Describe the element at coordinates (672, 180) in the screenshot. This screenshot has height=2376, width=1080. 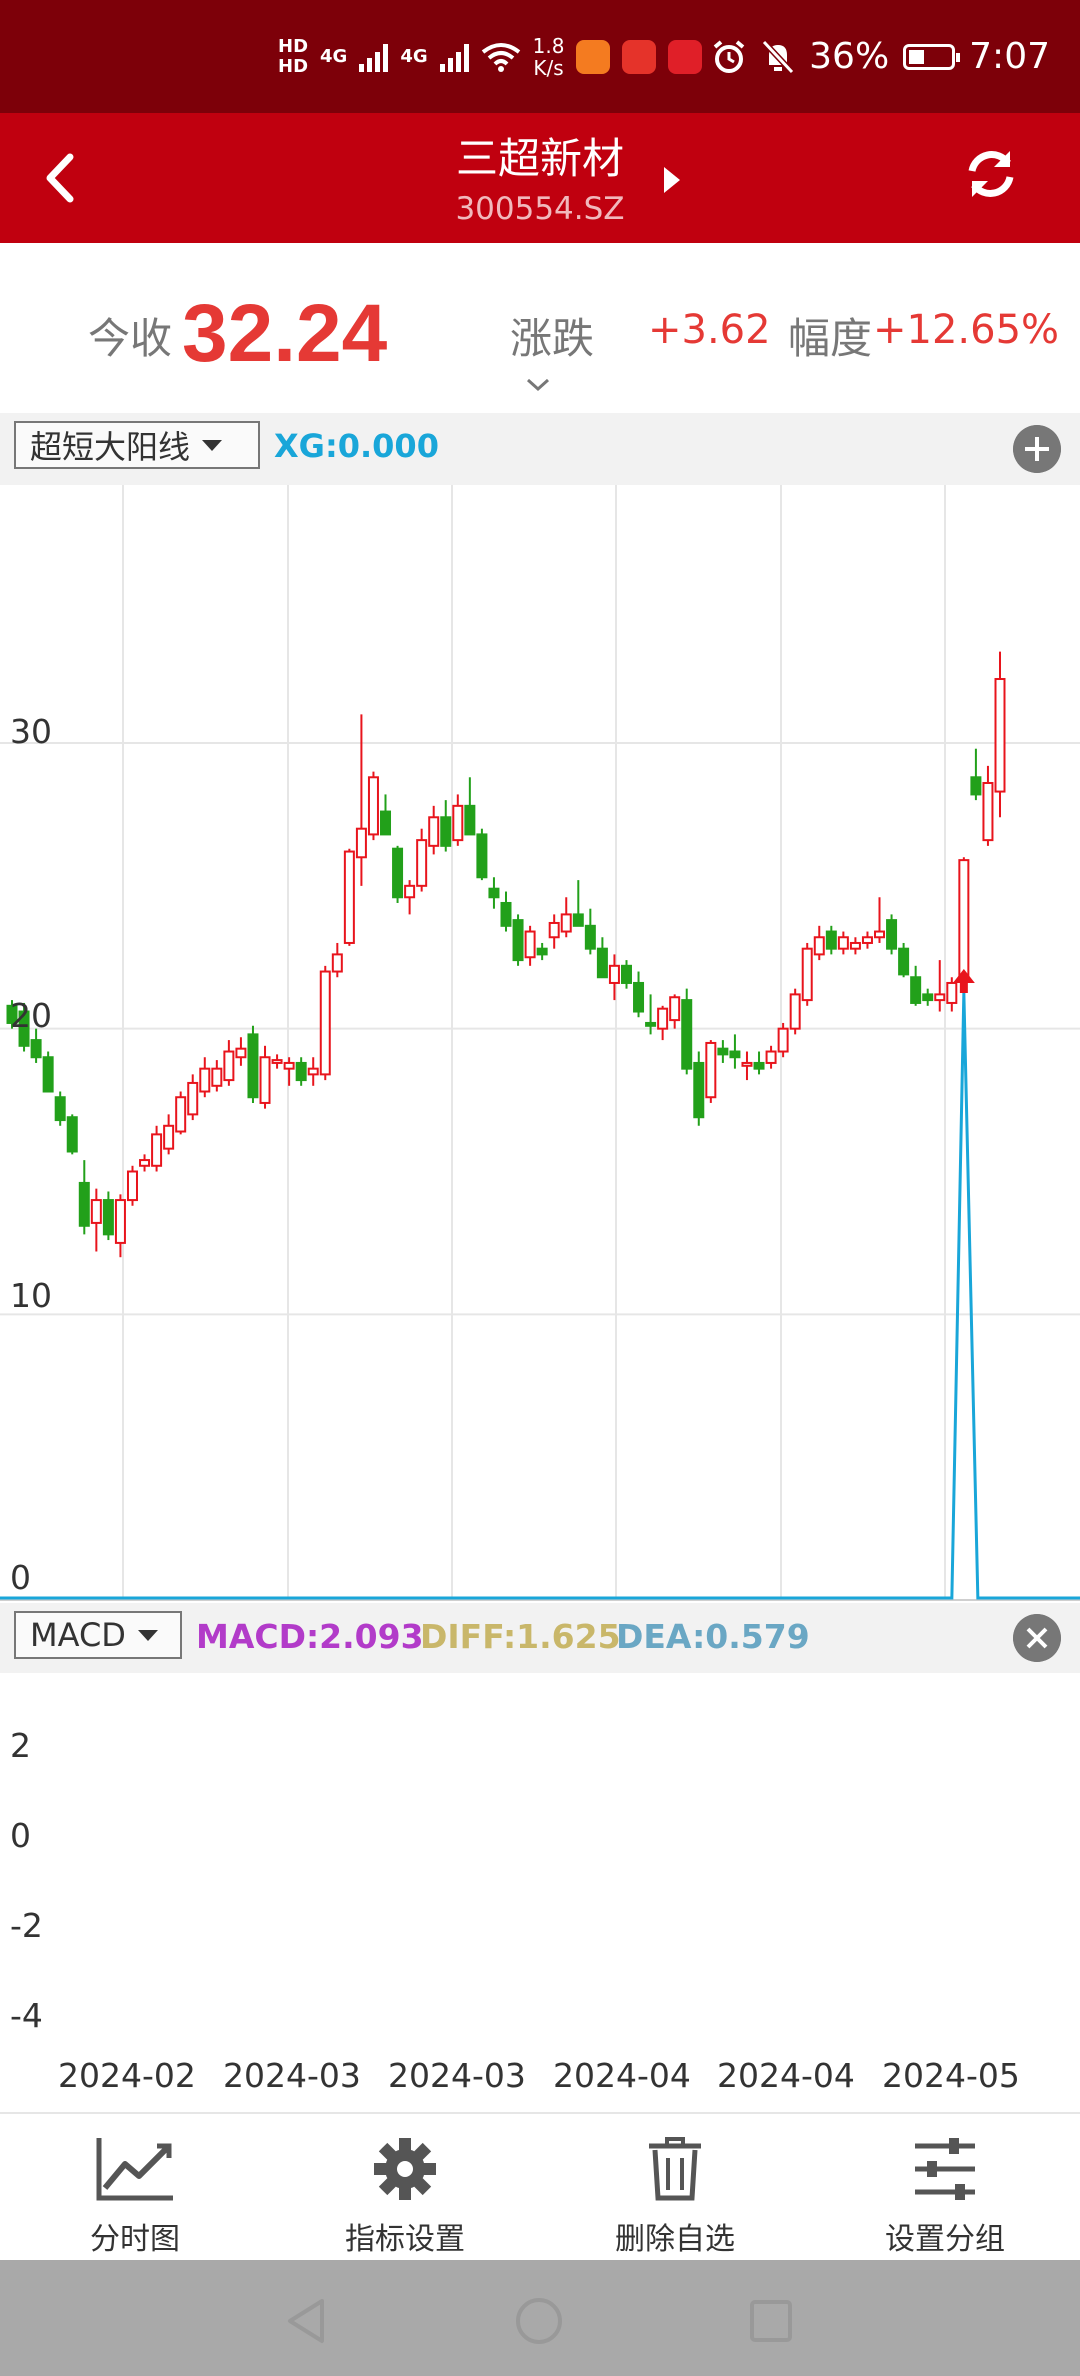
I see `next-stock-icon` at that location.